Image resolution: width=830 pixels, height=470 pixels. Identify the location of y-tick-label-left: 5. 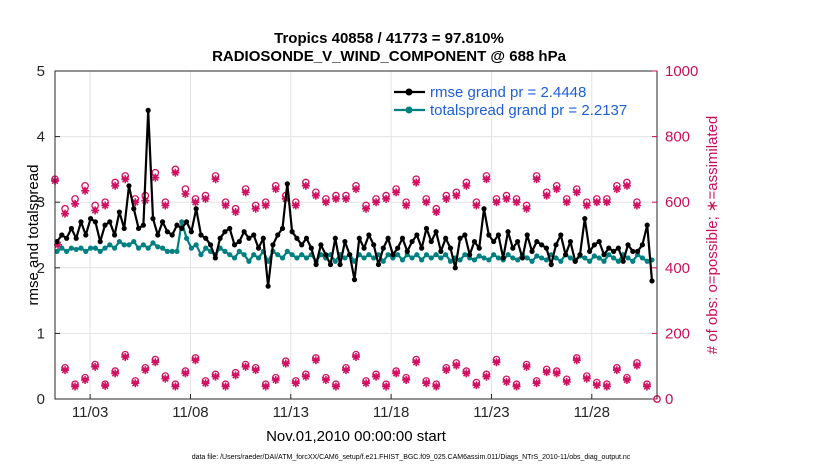
(41, 71).